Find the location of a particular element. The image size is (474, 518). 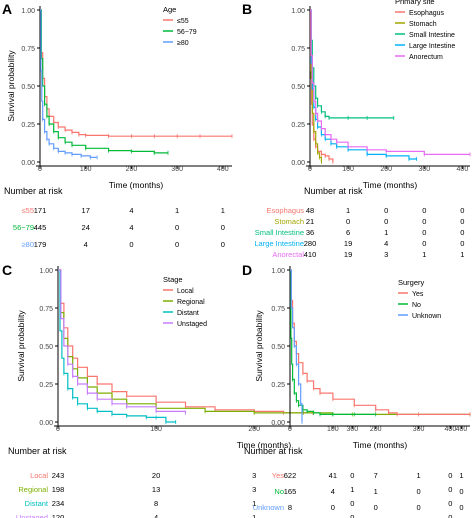

x-tick-label: 100 is located at coordinates (348, 169).